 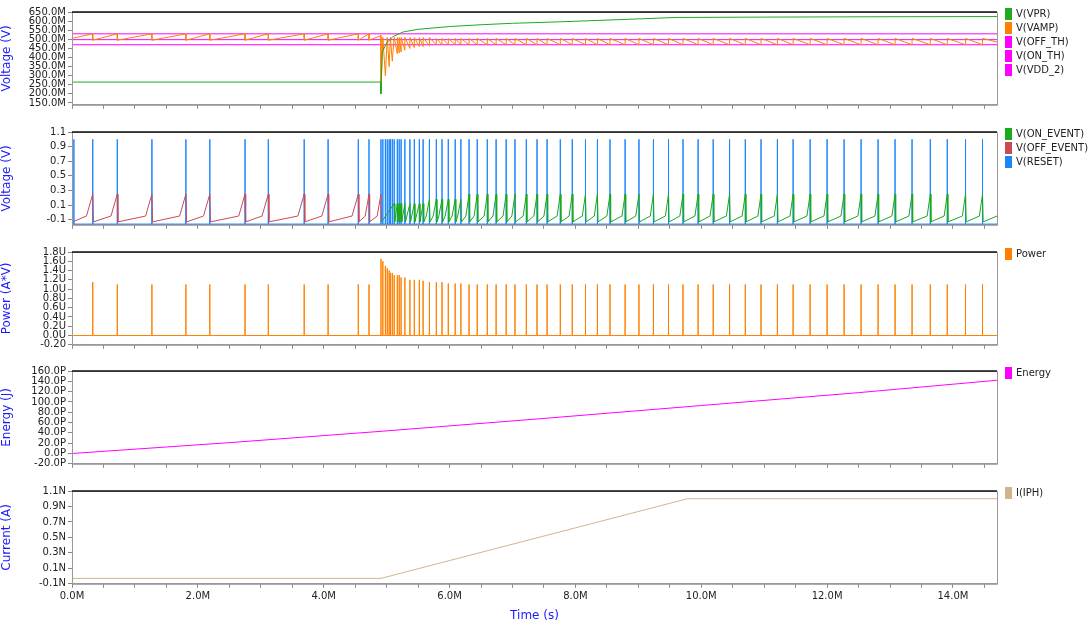 I want to click on x-tick-label: 4.0M, so click(x=323, y=596).